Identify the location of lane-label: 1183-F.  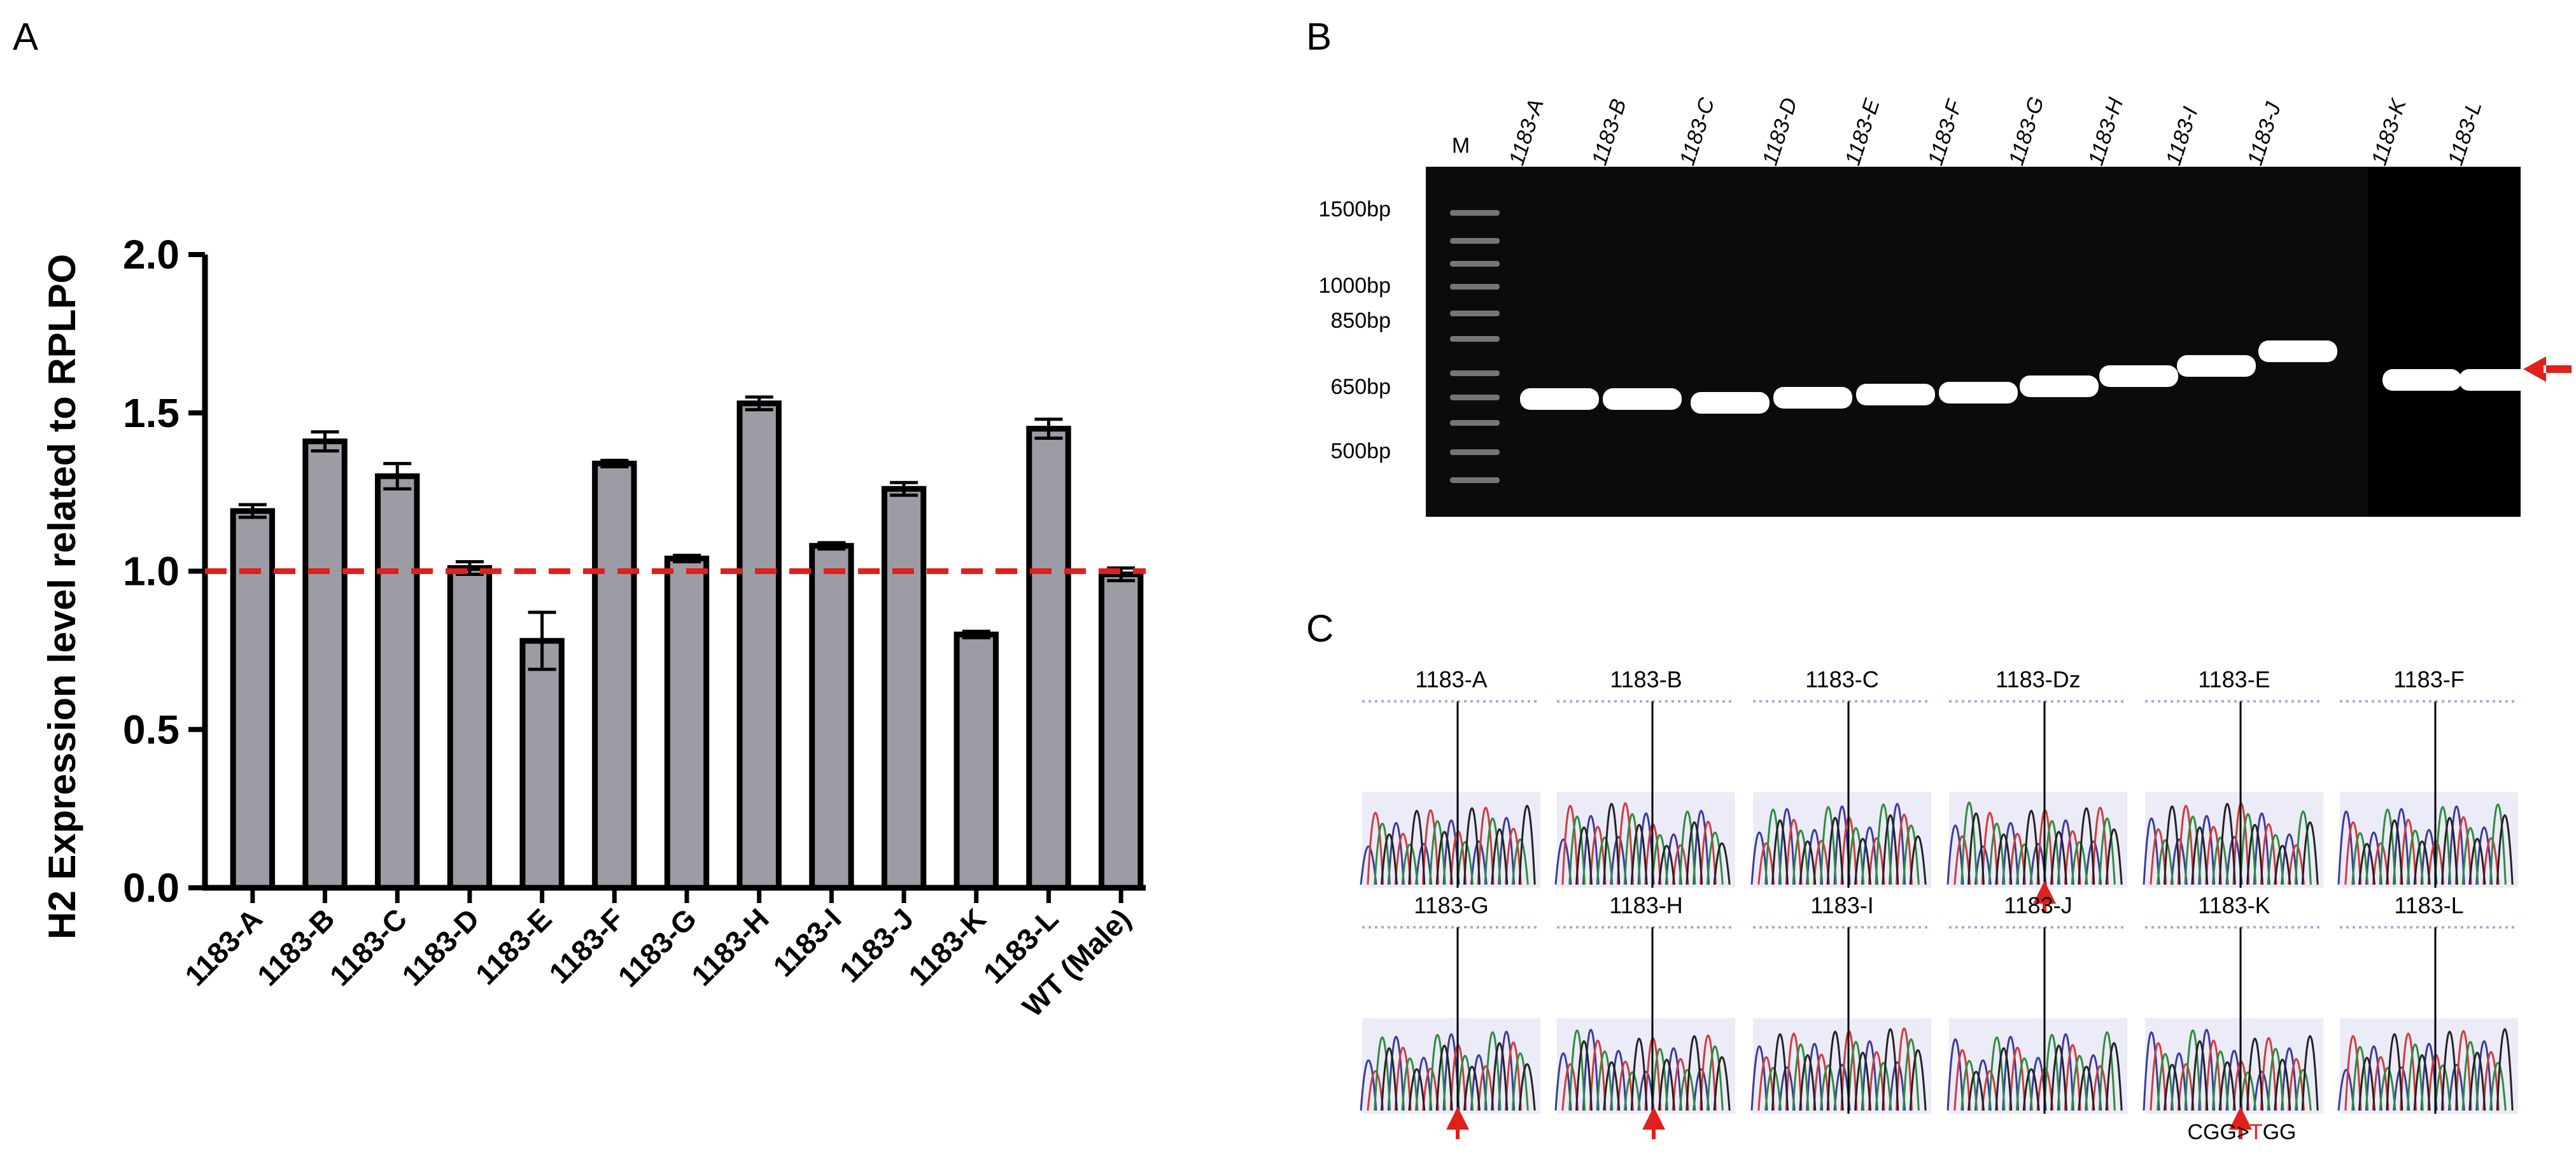
(1945, 132).